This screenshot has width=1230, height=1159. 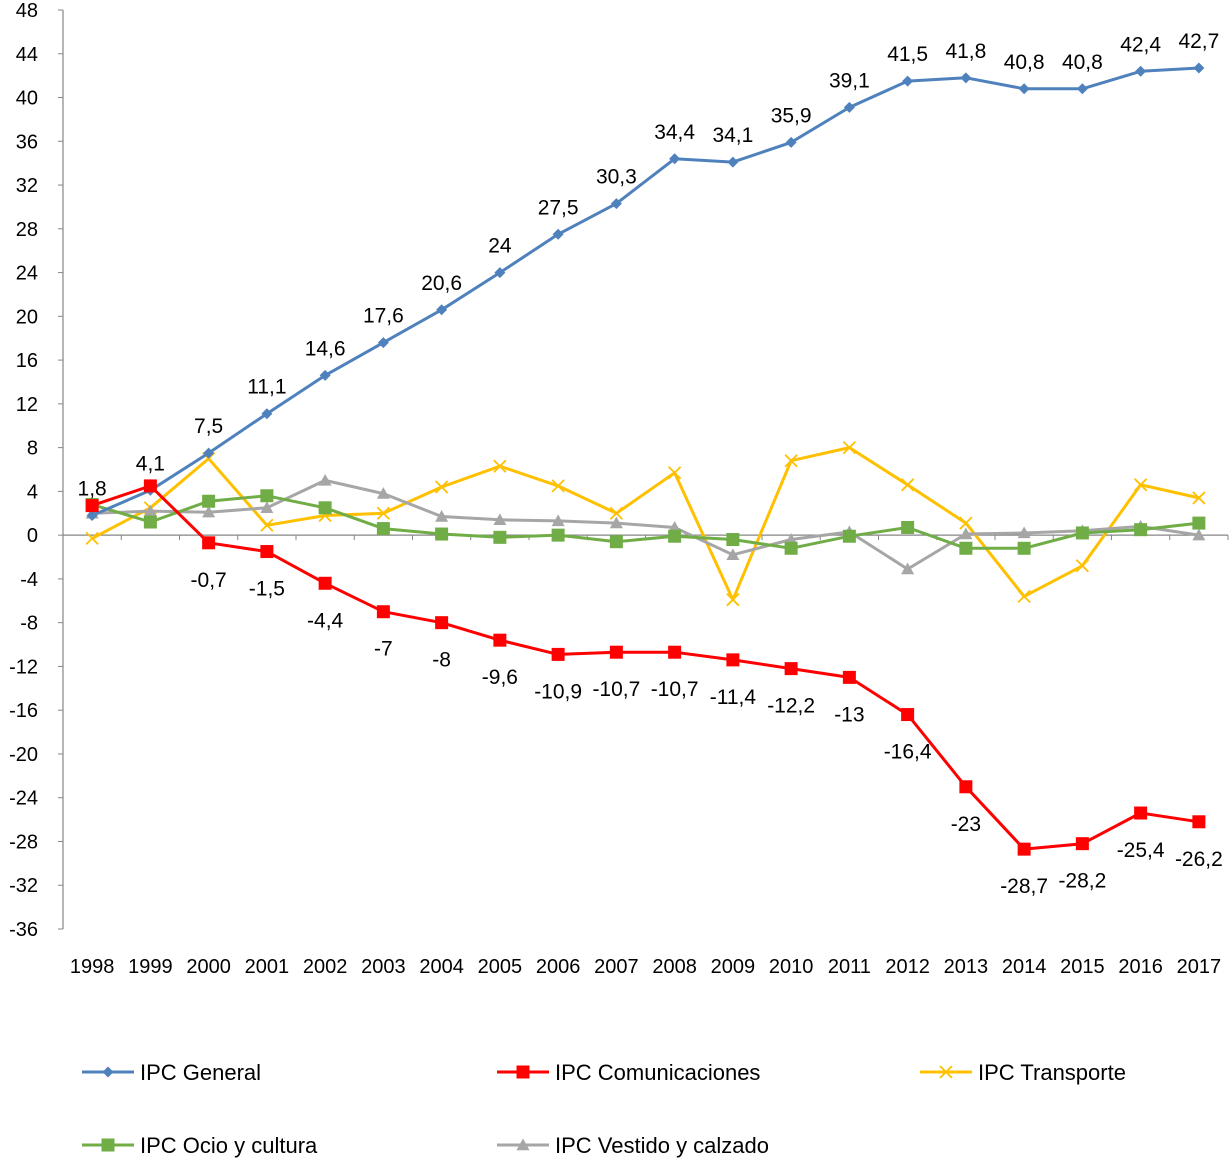 I want to click on legend-item: IPC Comunicaciones, so click(x=628, y=1072).